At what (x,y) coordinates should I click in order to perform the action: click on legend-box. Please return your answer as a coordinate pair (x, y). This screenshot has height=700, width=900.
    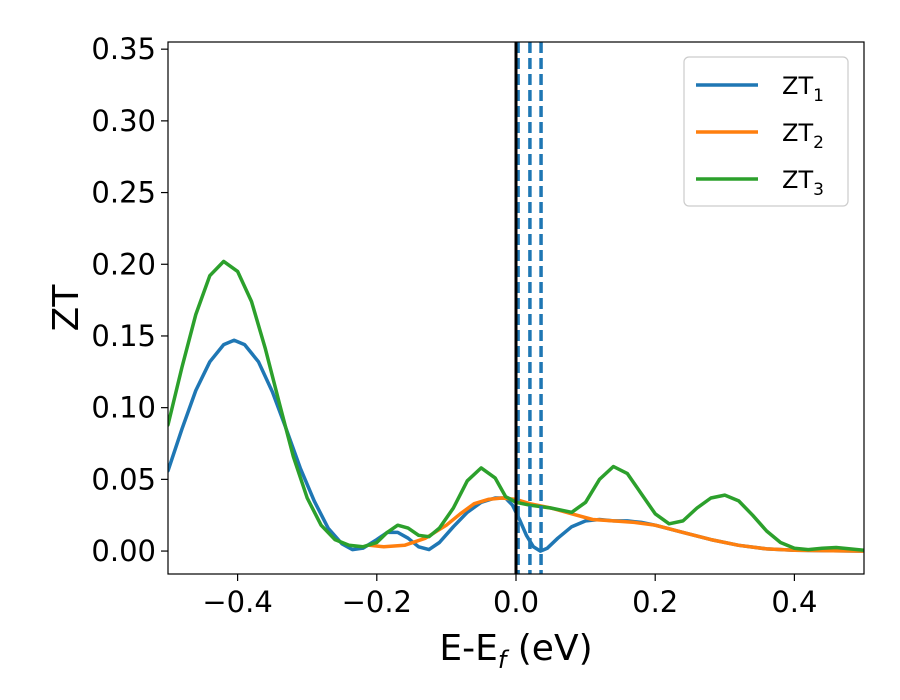
    Looking at the image, I should click on (766, 131).